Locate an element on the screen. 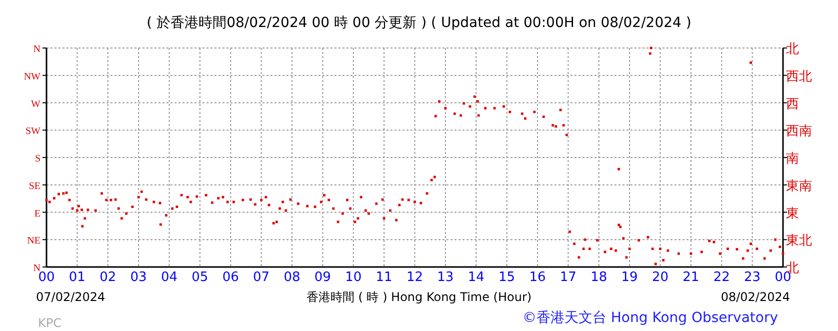 This screenshot has width=838, height=331. x-tick-label: 03 is located at coordinates (138, 277).